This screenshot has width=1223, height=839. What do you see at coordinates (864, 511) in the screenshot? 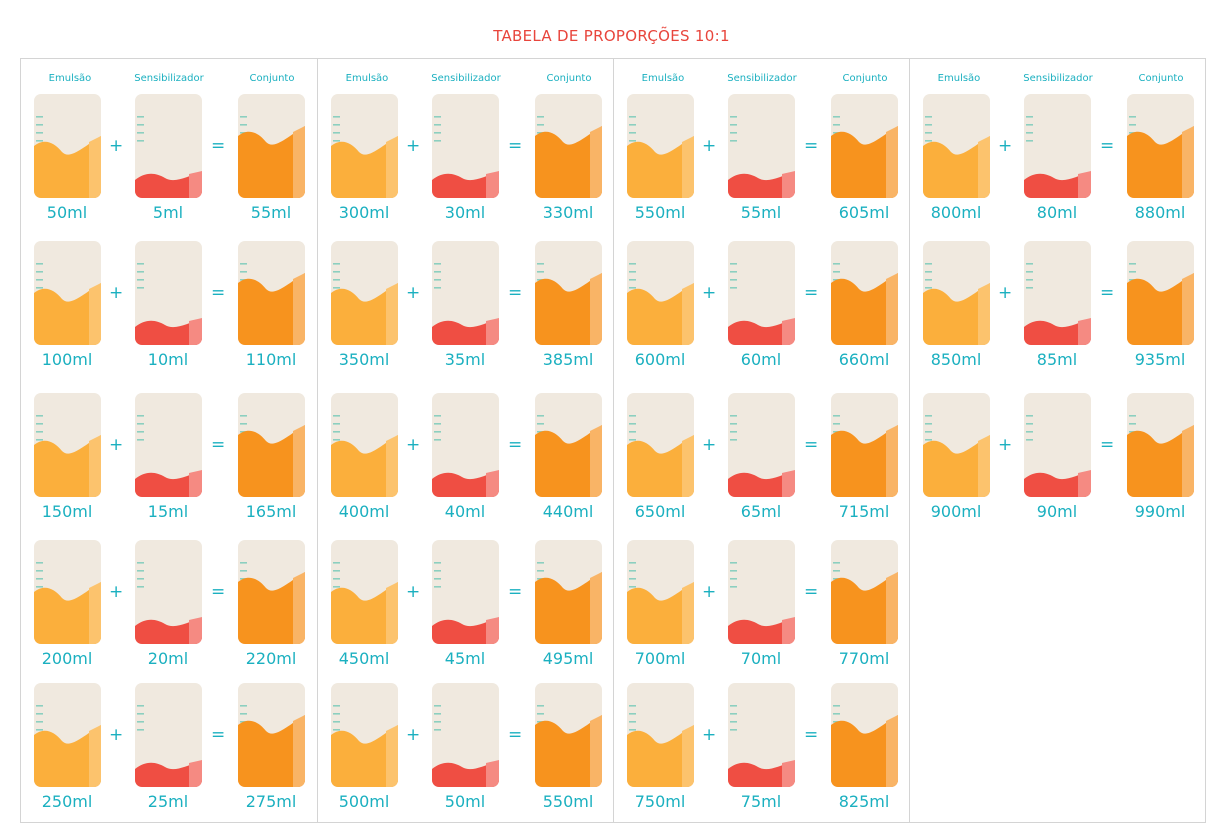
I see `total-volume: 715ml` at bounding box center [864, 511].